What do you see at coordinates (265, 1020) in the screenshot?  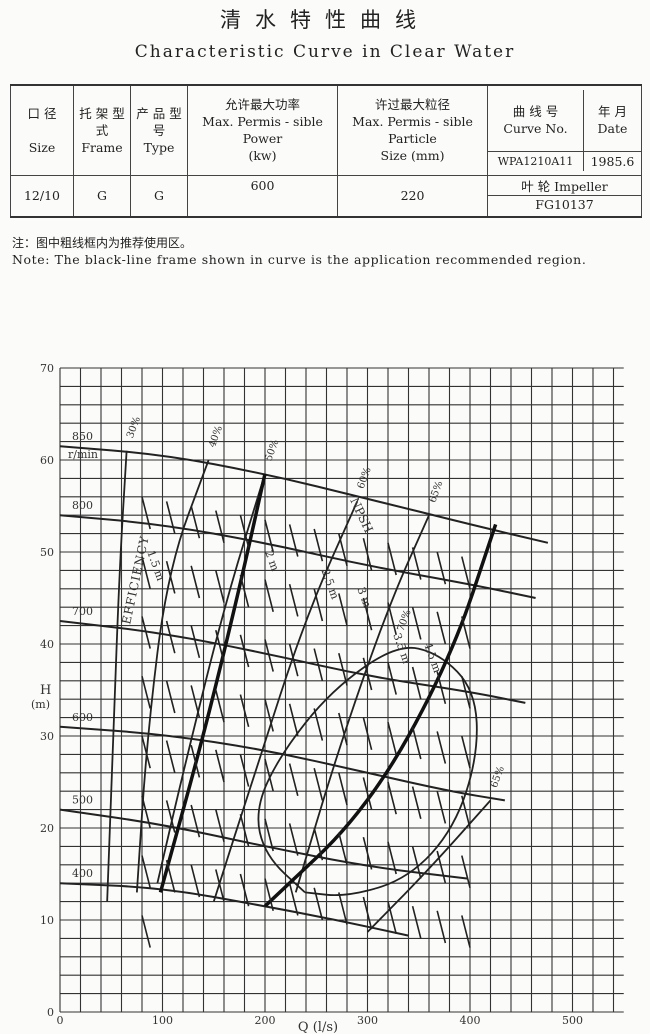 I see `x-tick-label: 200` at bounding box center [265, 1020].